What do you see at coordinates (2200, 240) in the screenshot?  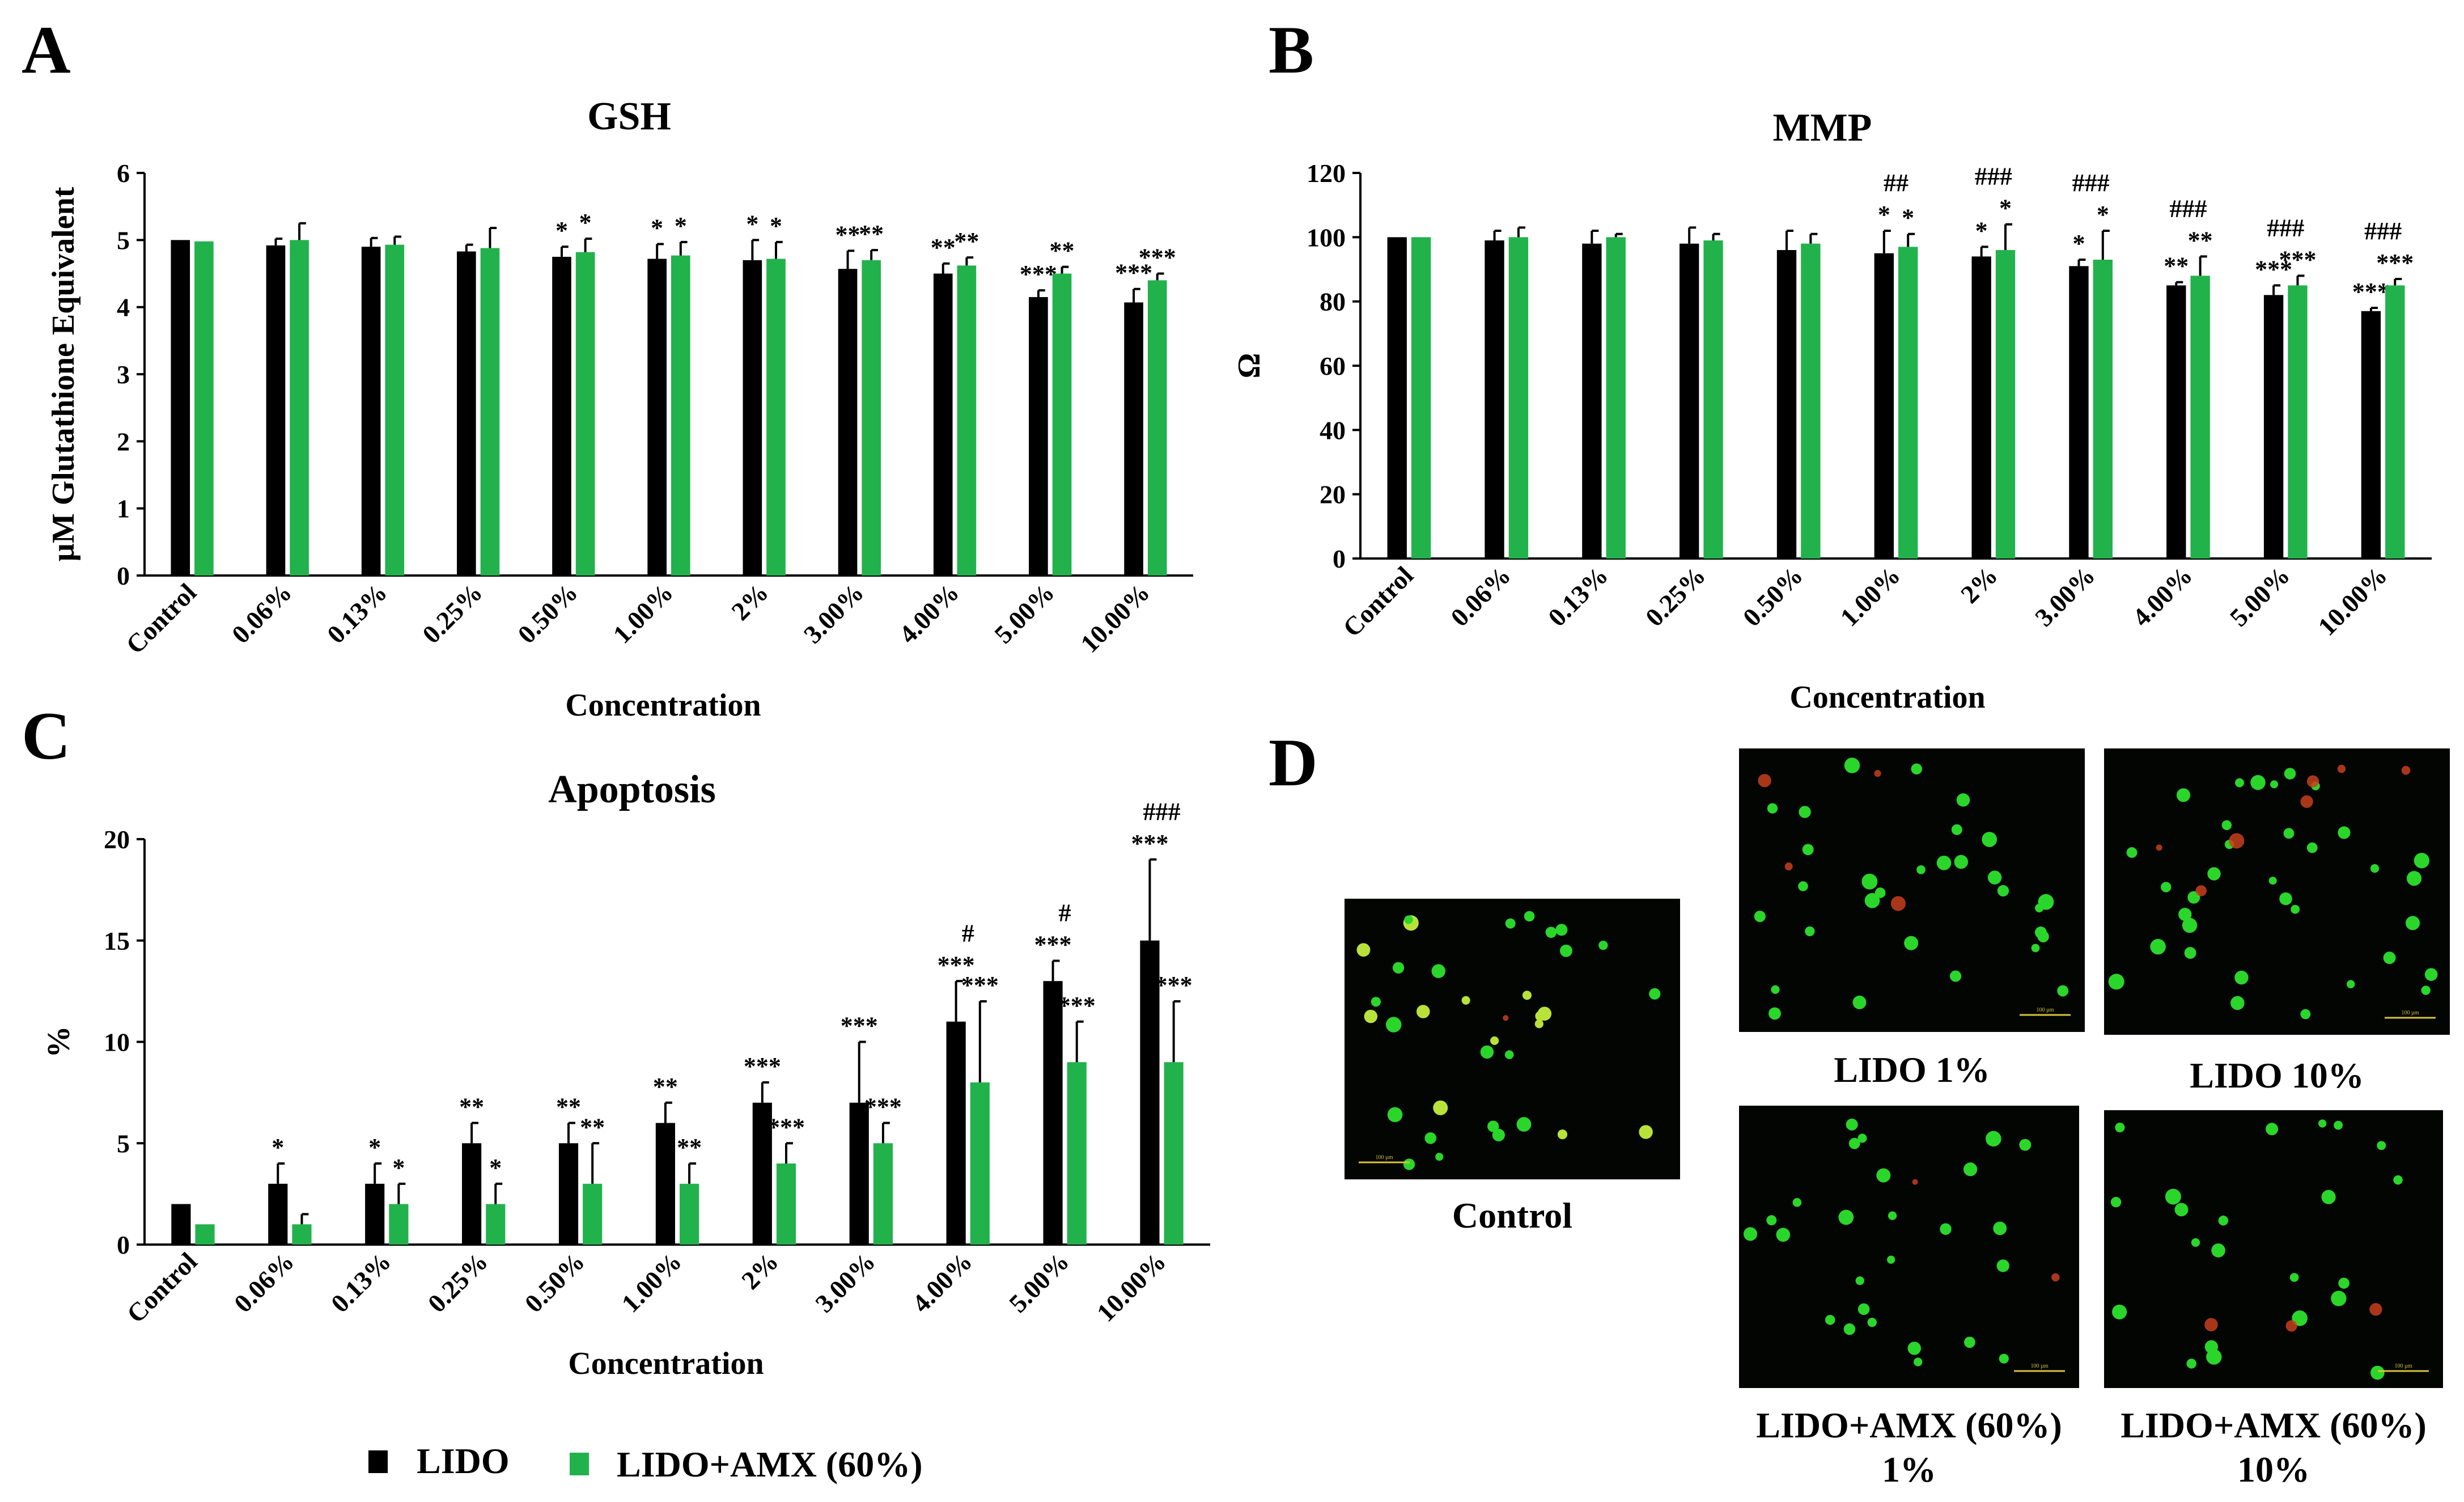 I see `mmp-significance: **` at bounding box center [2200, 240].